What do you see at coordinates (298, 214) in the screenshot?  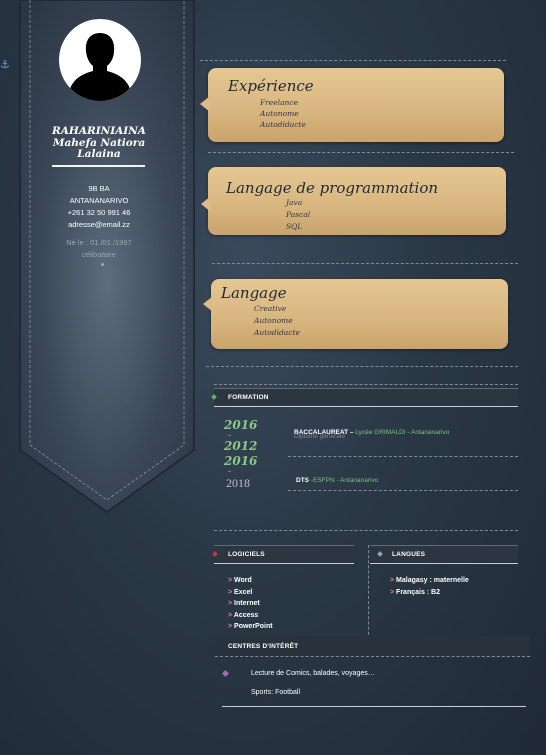 I see `programming-item: Pascal` at bounding box center [298, 214].